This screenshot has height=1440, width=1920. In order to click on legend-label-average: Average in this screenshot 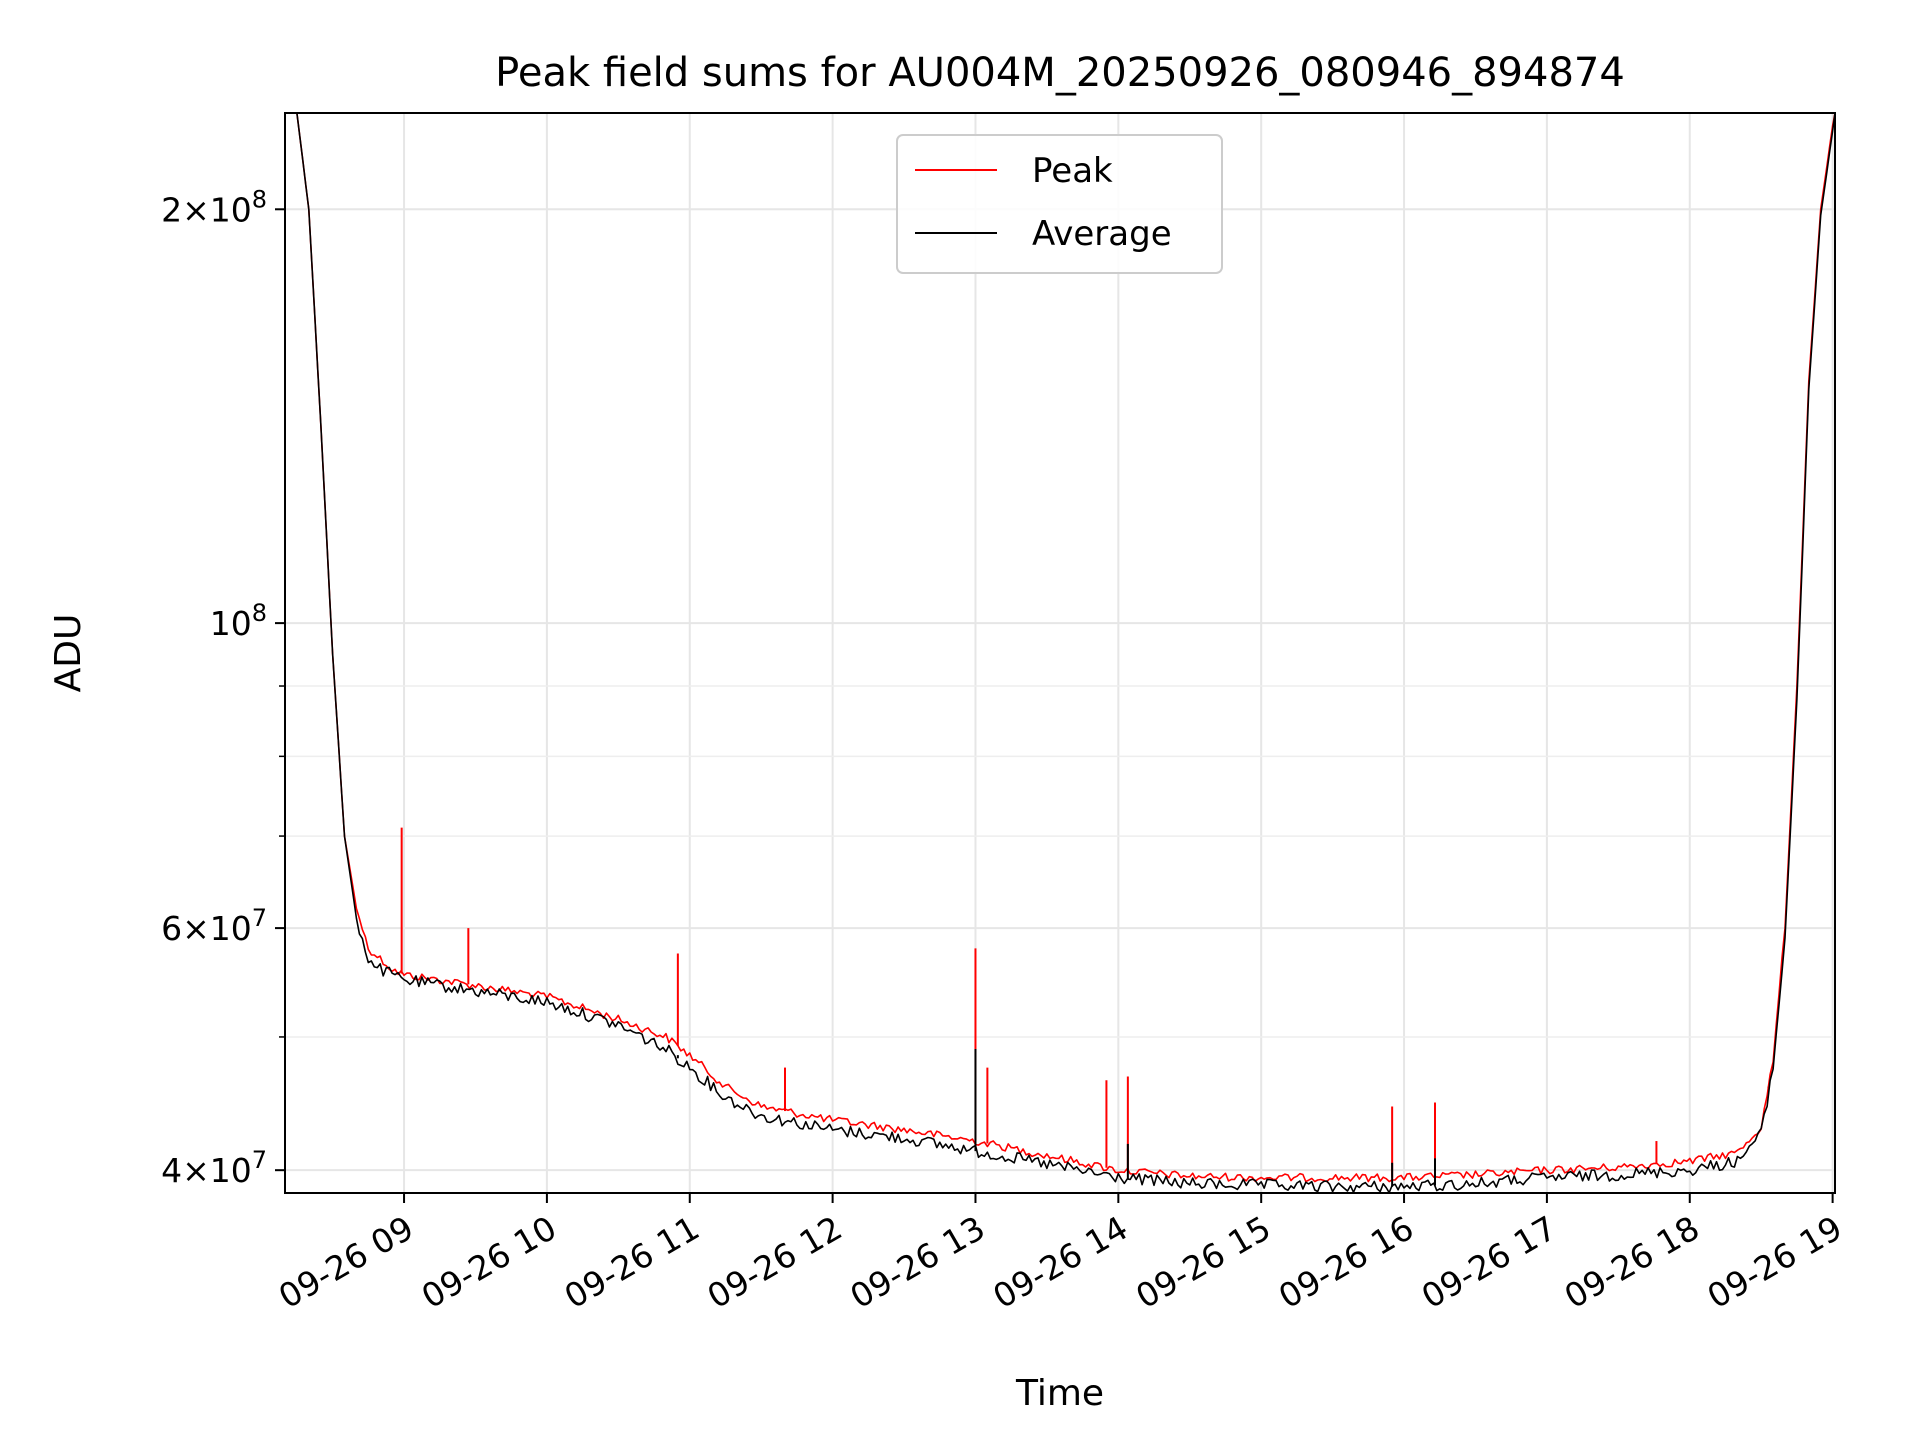, I will do `click(1102, 234)`.